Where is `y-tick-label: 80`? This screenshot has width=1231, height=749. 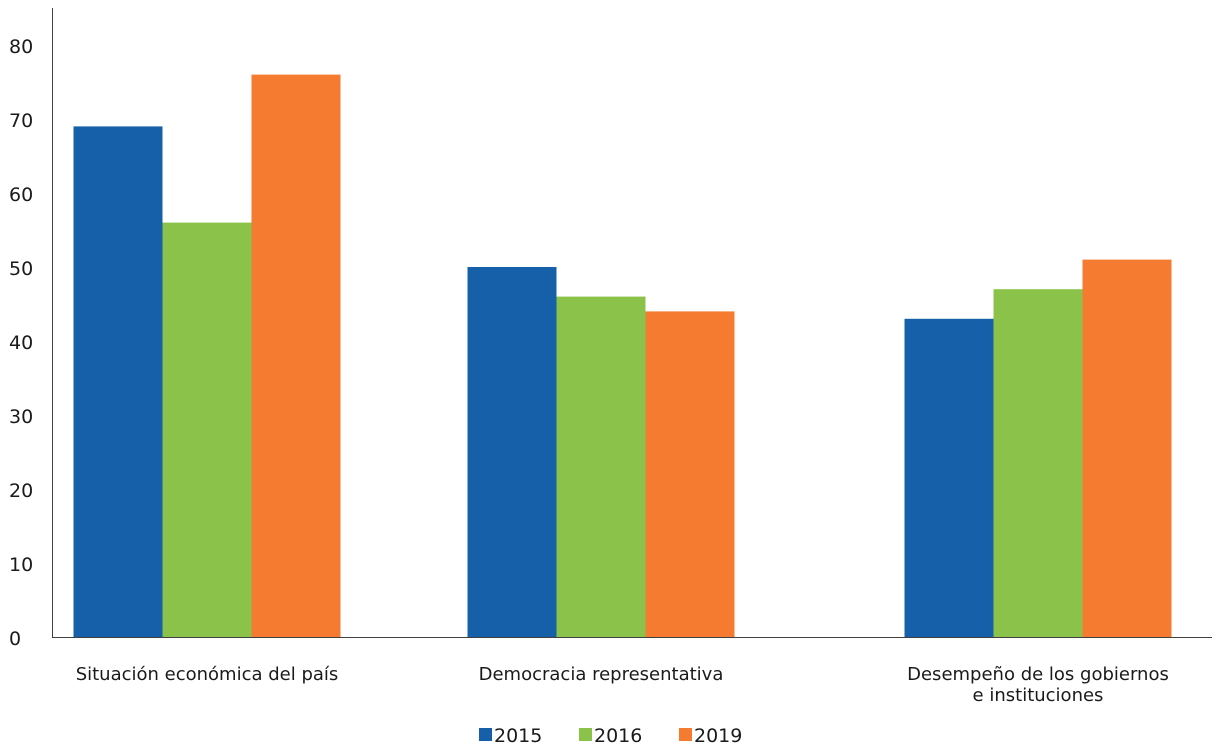
y-tick-label: 80 is located at coordinates (21, 47).